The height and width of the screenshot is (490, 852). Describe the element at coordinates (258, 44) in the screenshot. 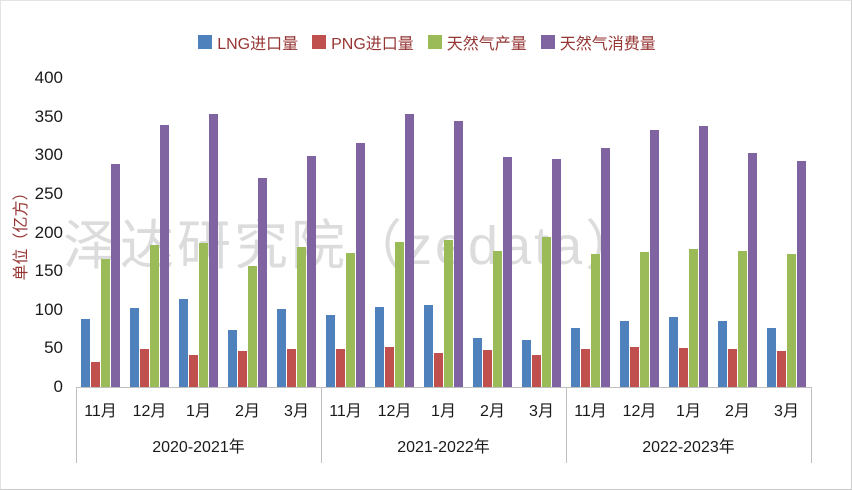

I see `legend-label: LNG进口量` at that location.